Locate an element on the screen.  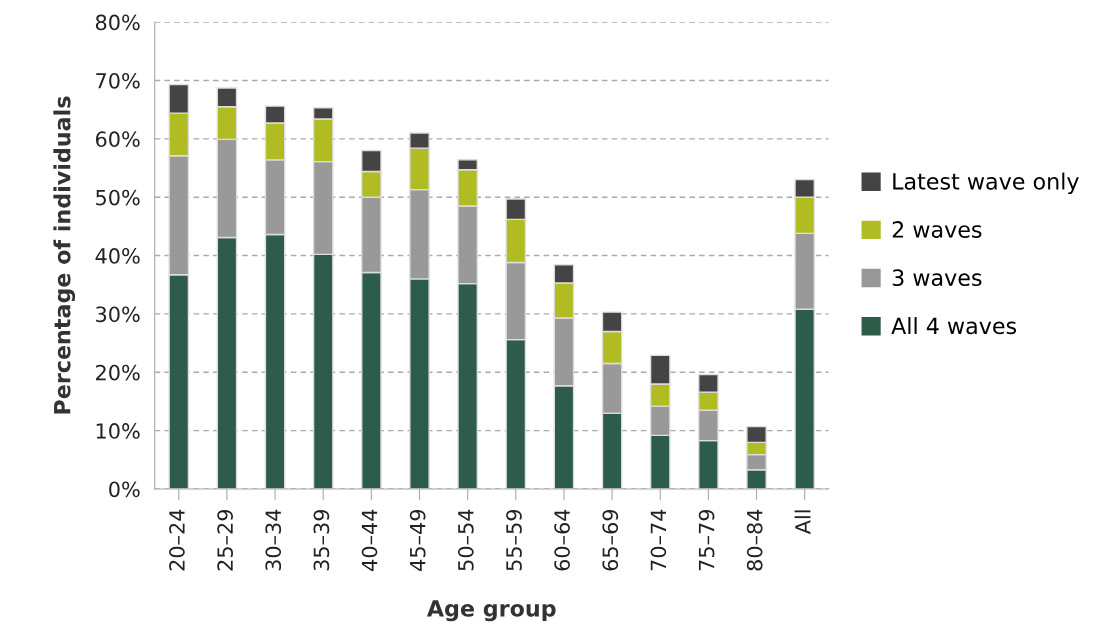
x-tick-label: 50–54 is located at coordinates (465, 540).